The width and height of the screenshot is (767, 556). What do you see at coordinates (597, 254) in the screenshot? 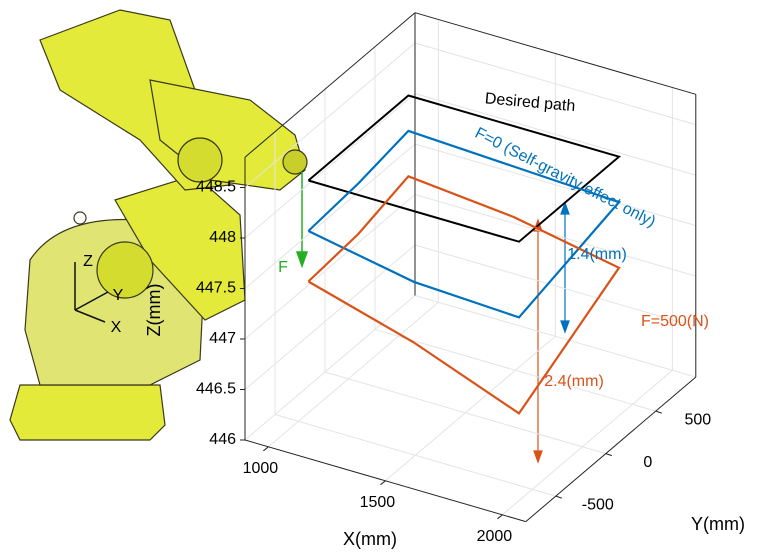
I see `annotation: 1.4(mm)` at bounding box center [597, 254].